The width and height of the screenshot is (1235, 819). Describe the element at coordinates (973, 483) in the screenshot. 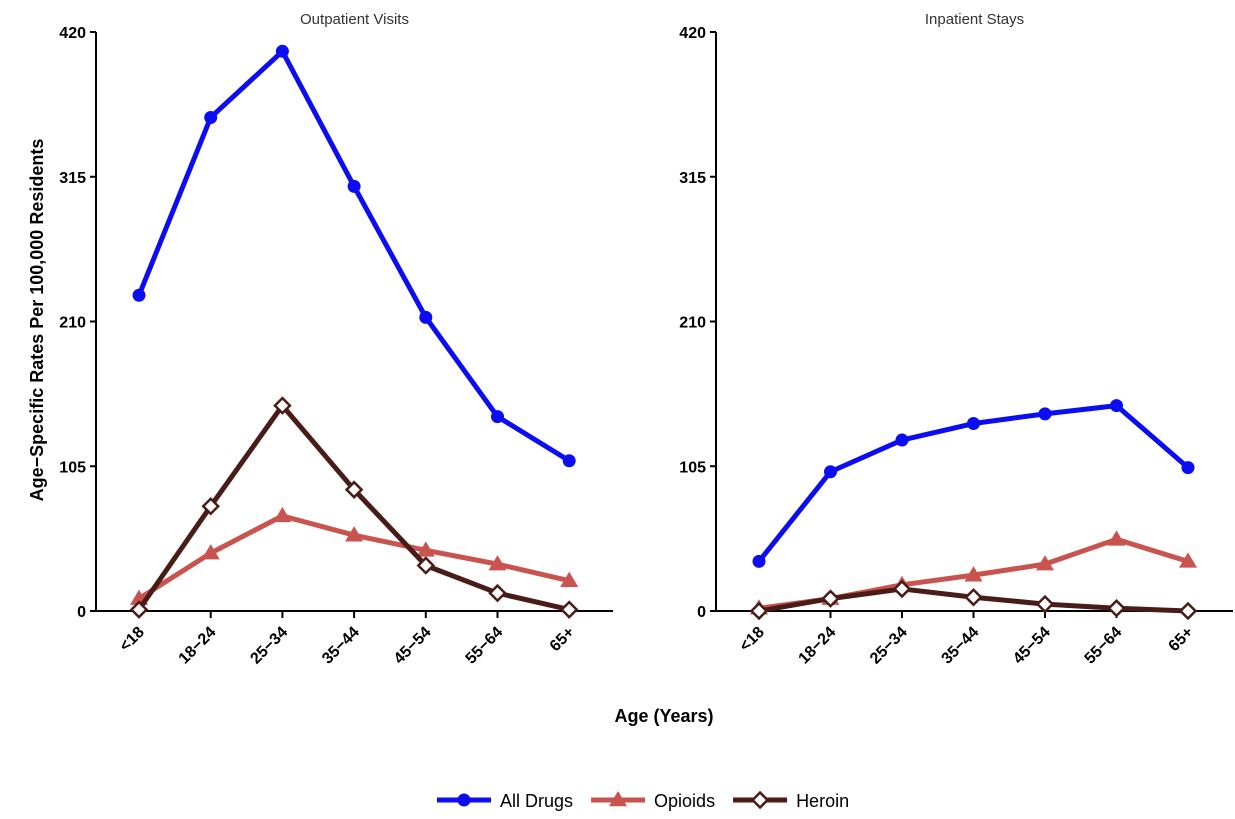

I see `series-all-drugs` at that location.